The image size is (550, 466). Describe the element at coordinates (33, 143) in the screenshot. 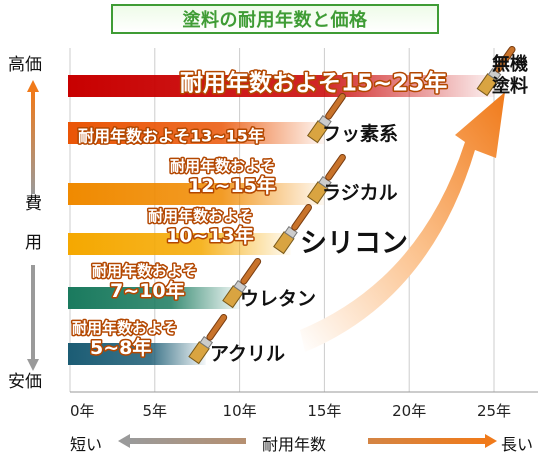

I see `y-axis-shaft-top` at that location.